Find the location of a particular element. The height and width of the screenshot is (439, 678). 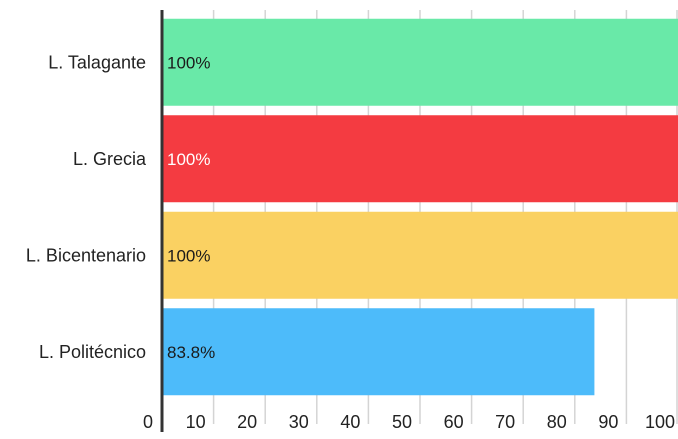

category-label-2: L. Grecia is located at coordinates (110, 159).